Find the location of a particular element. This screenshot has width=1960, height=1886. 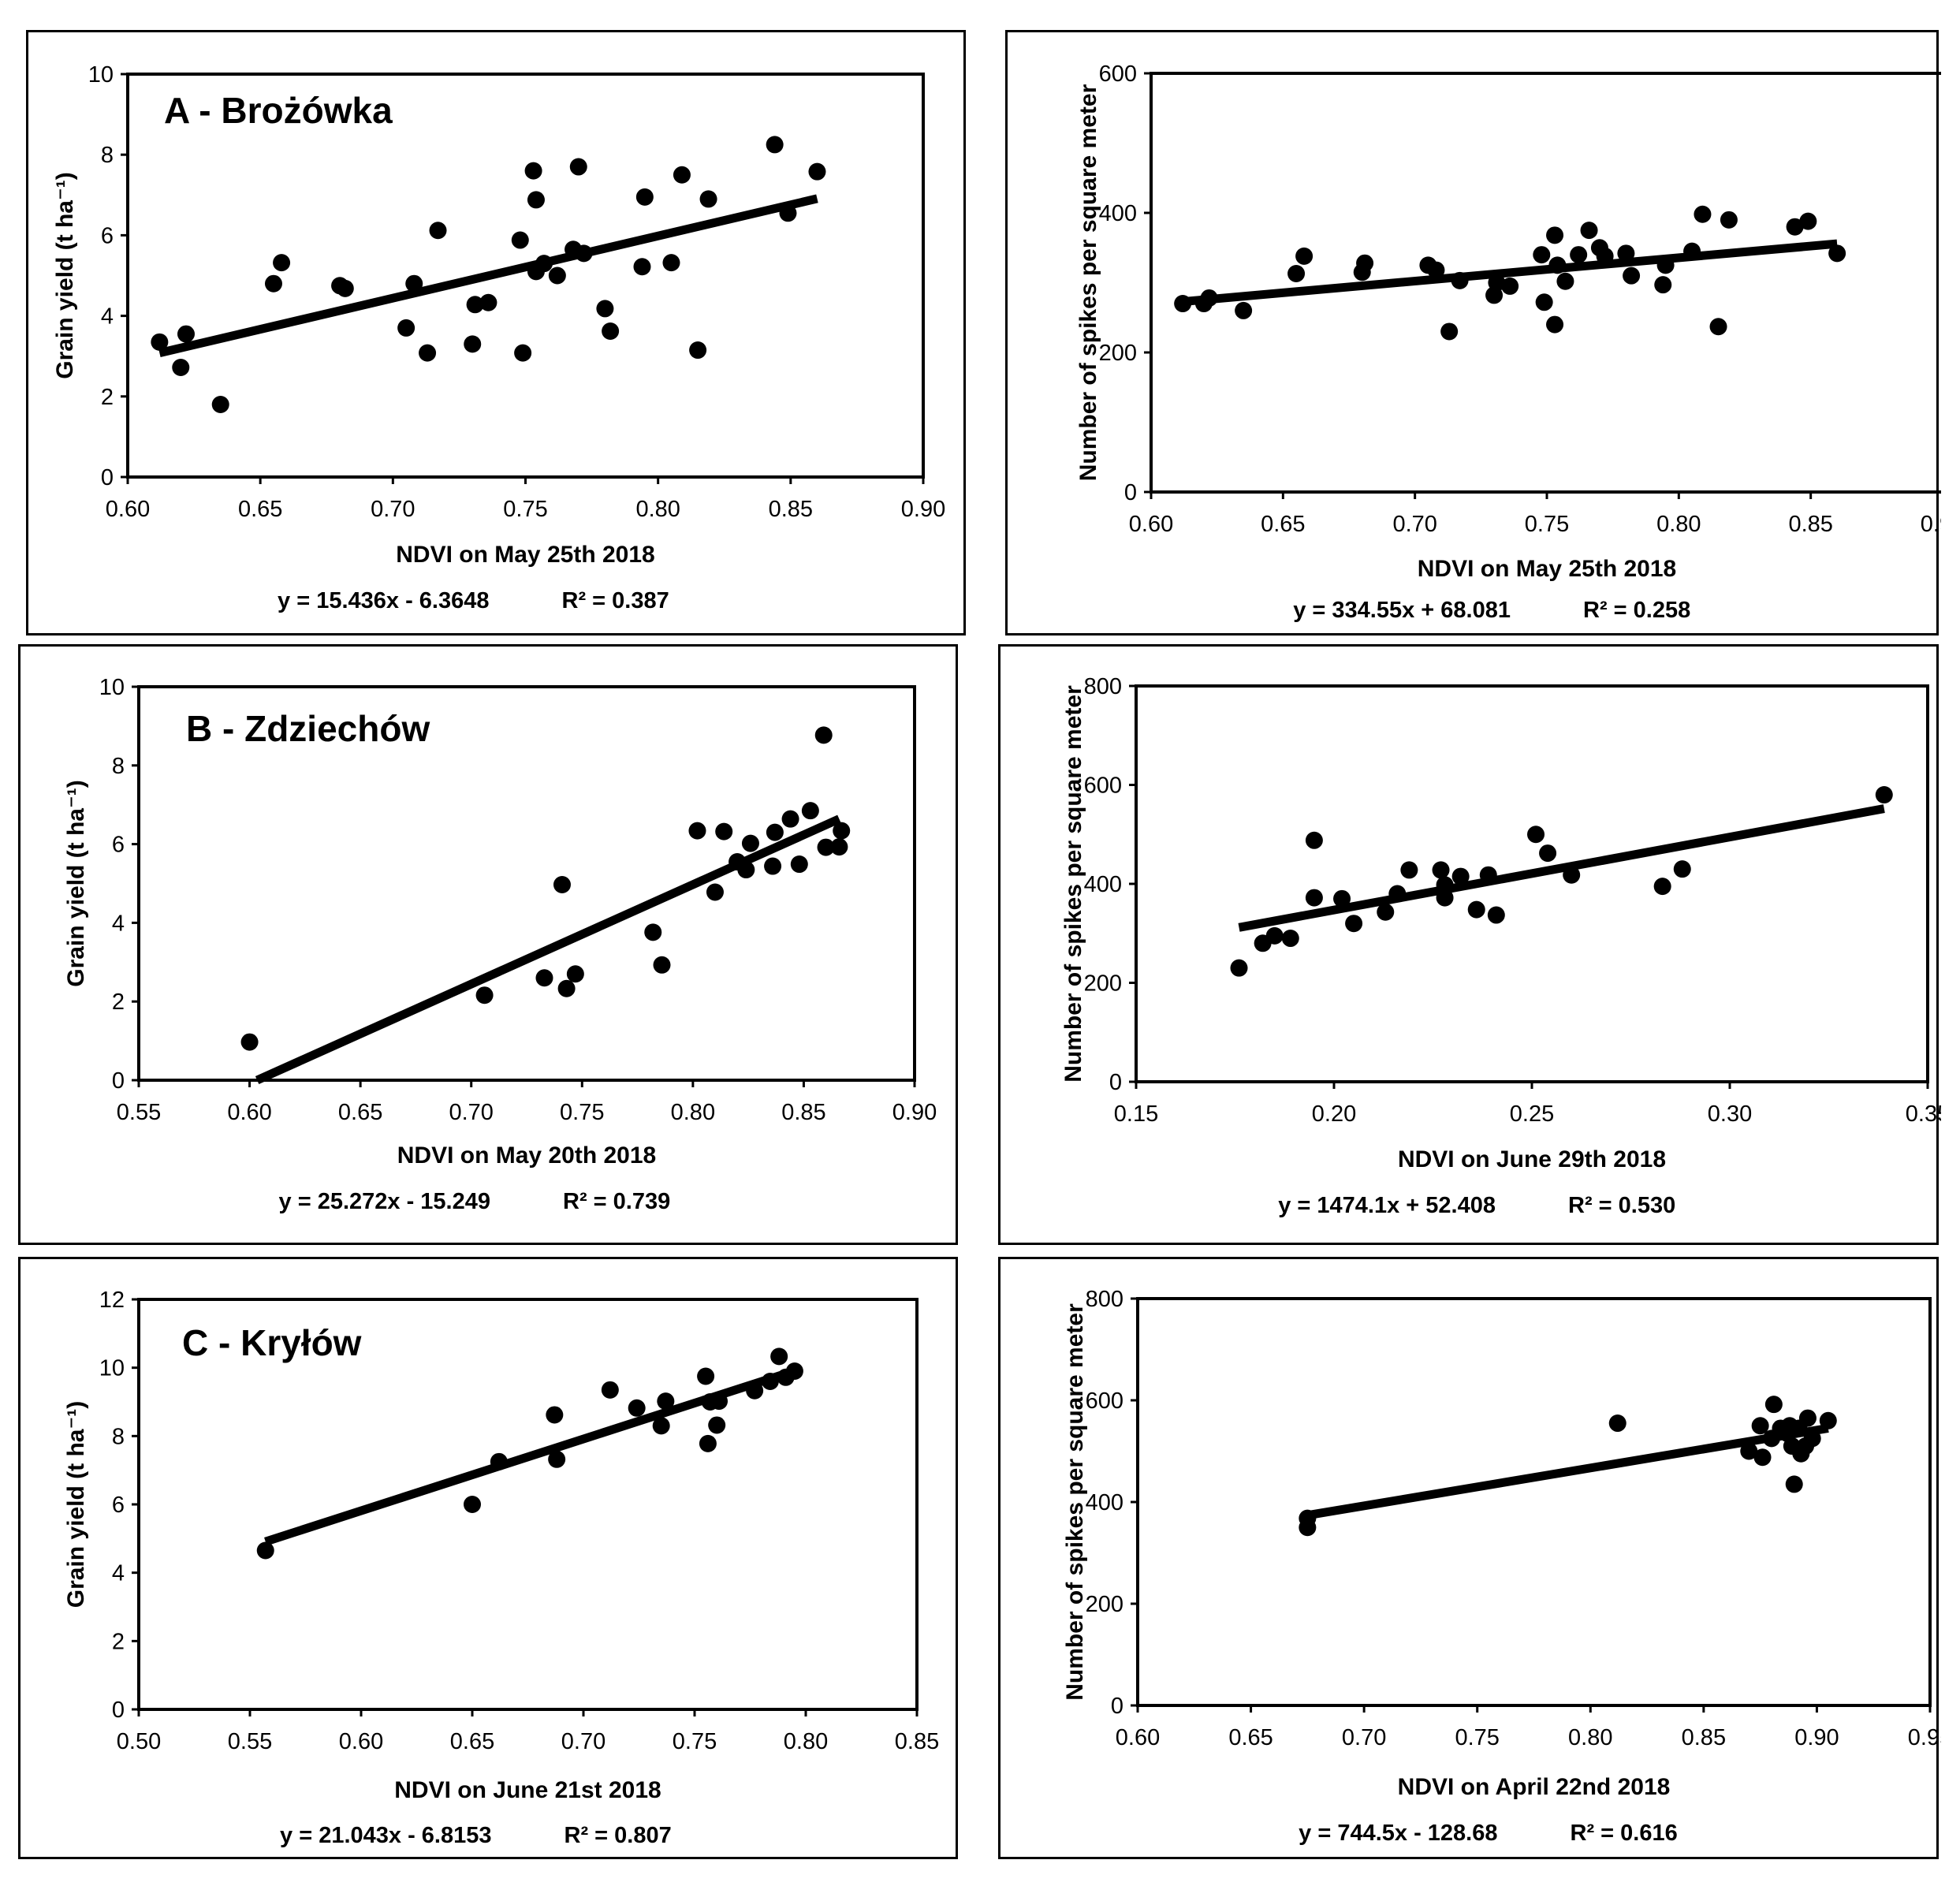

x-axis-label: NDVI on June 21st 2018 is located at coordinates (527, 1790).